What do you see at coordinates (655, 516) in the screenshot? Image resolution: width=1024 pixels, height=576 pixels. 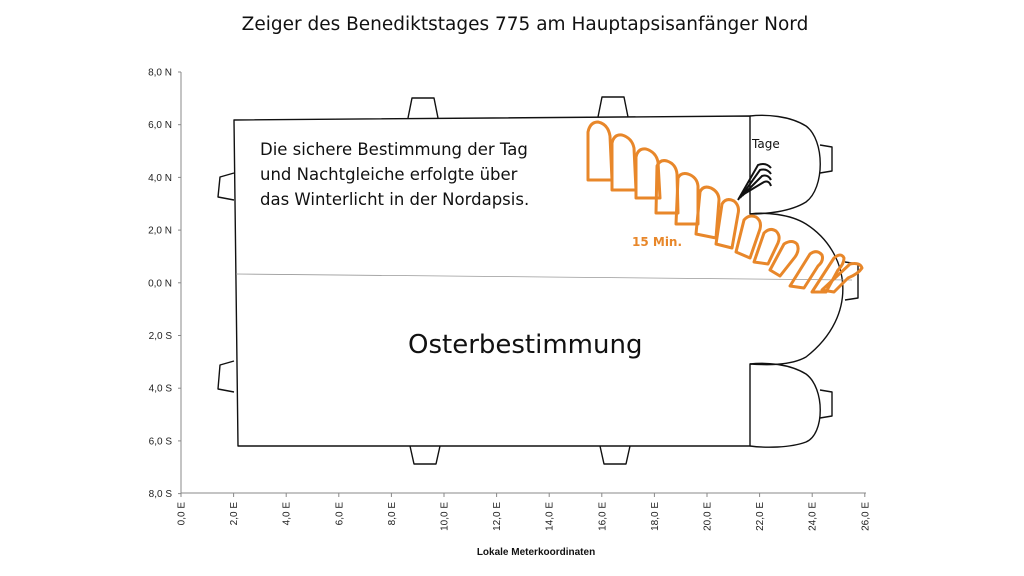 I see `x-tick-label: 18,0 E` at bounding box center [655, 516].